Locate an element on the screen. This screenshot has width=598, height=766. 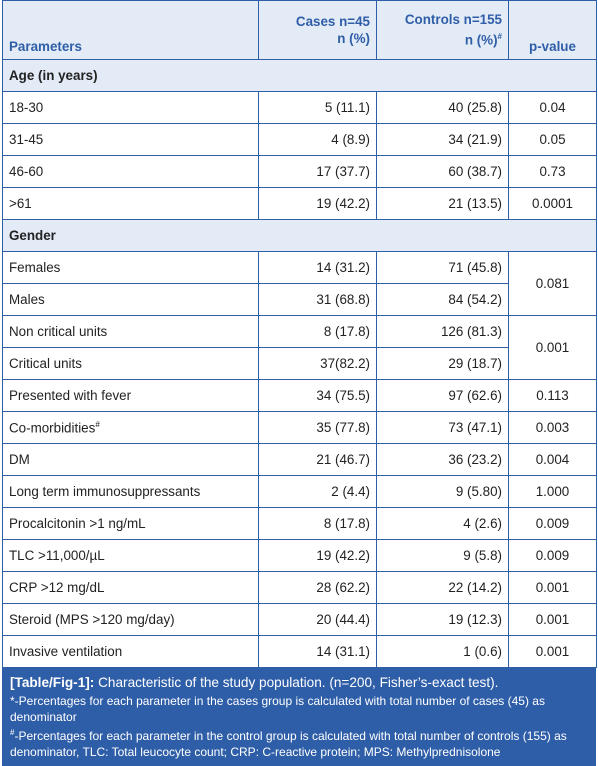
row-param-text: Co-morbidities is located at coordinates (52, 428).